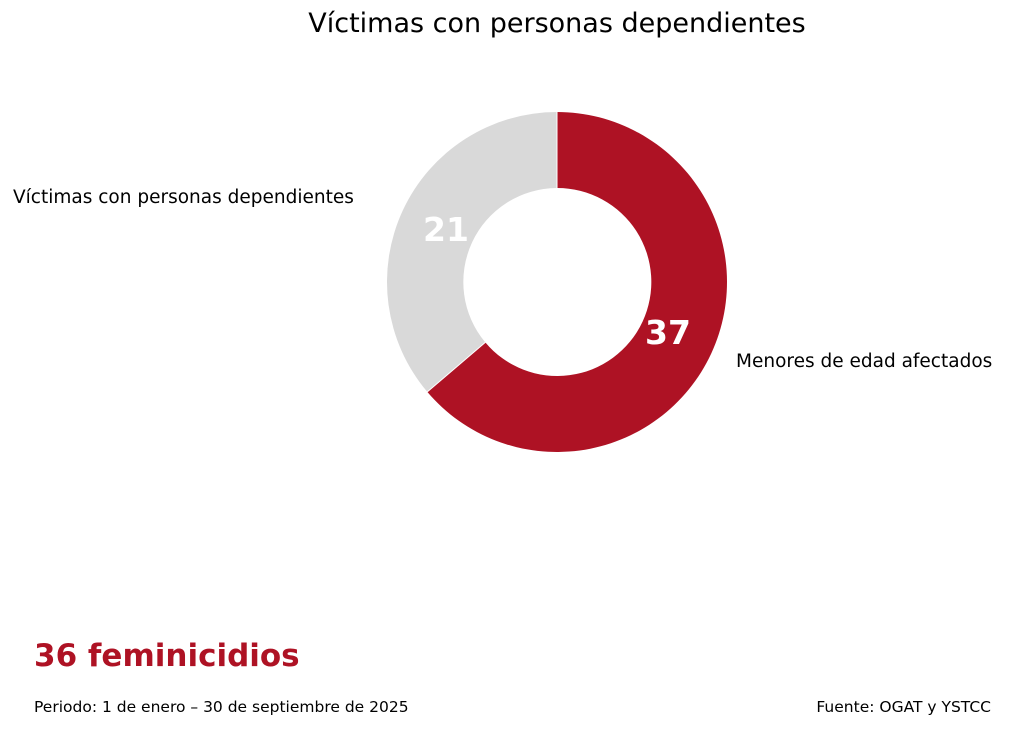 The width and height of the screenshot is (1024, 730). What do you see at coordinates (903, 707) in the screenshot?
I see `source-note: Fuente: OGAT y YSTCC` at bounding box center [903, 707].